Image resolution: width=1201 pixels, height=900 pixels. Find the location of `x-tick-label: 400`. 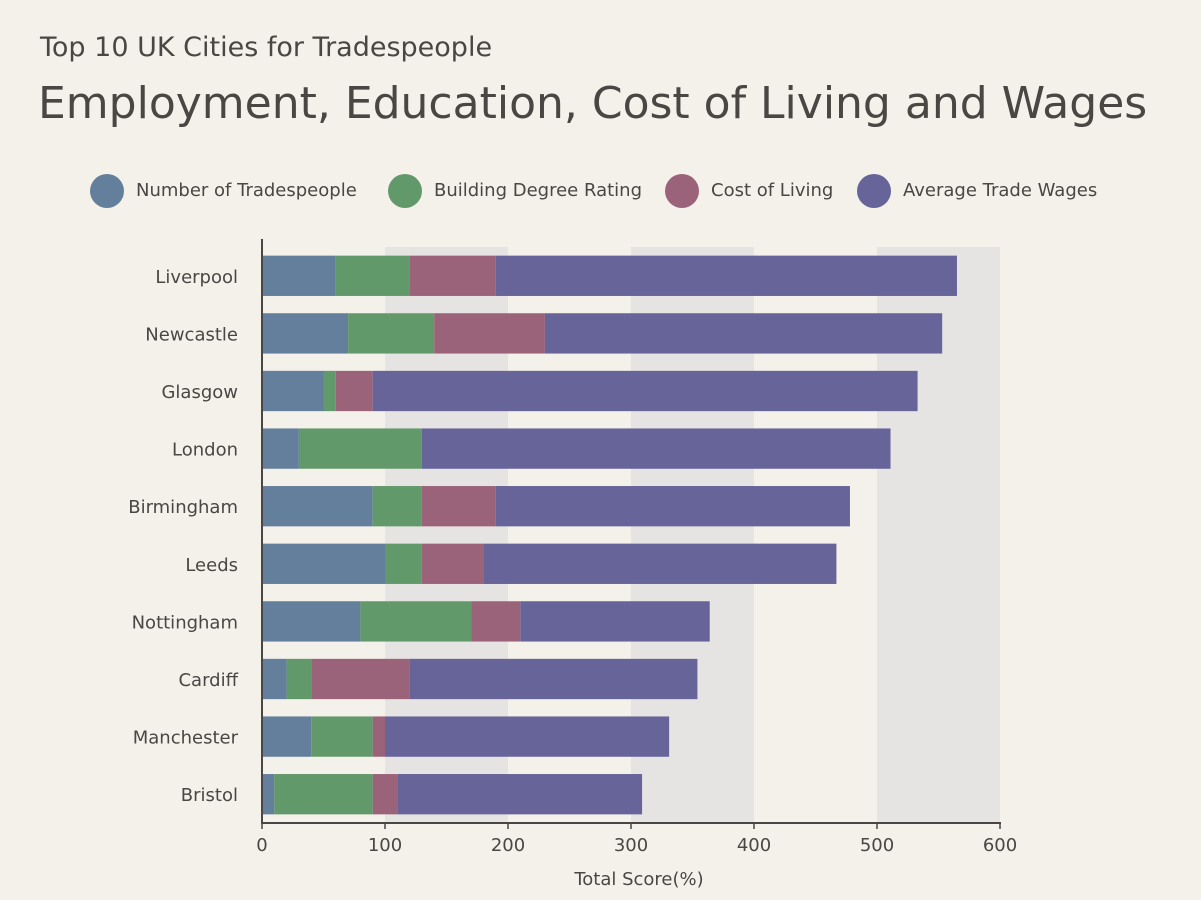

x-tick-label: 400 is located at coordinates (754, 845).